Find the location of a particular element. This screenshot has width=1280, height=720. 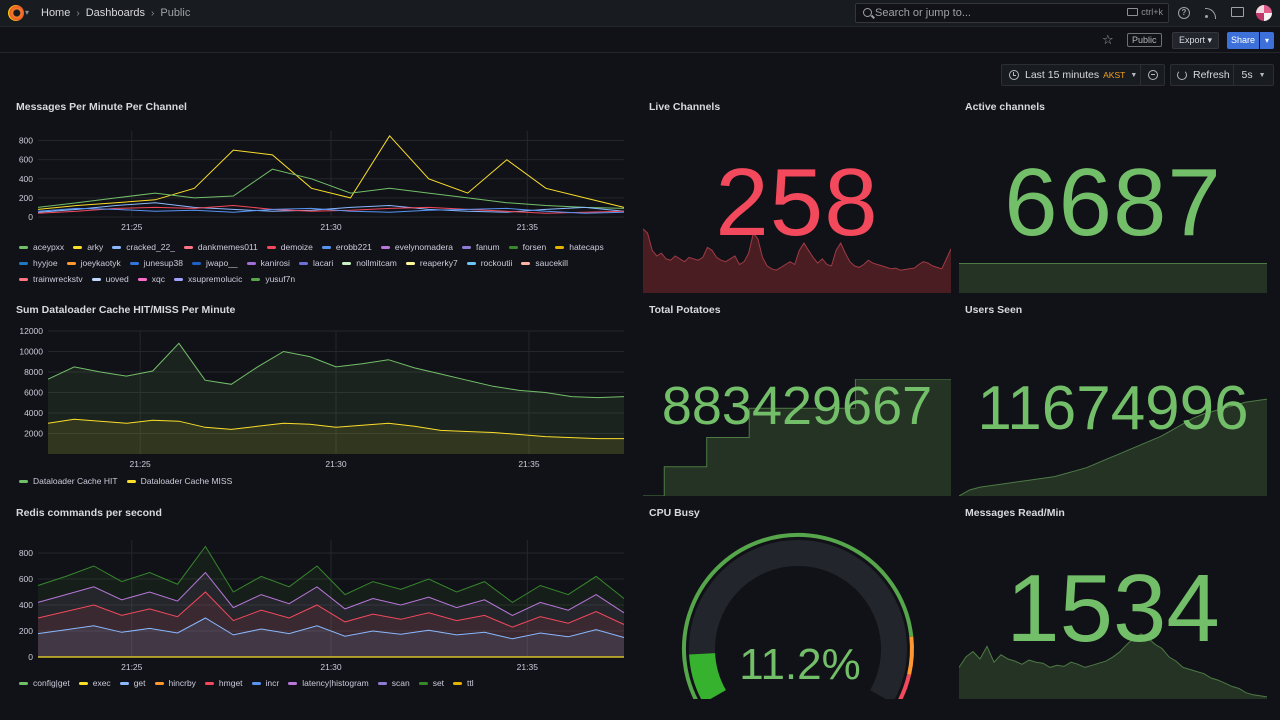

user-avatar is located at coordinates (1264, 13).